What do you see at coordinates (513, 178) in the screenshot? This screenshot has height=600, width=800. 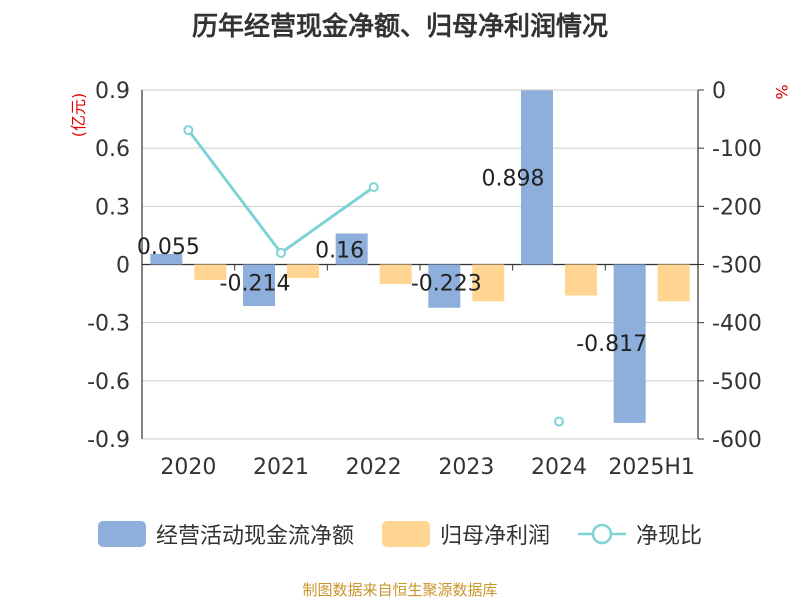 I see `data-label-cashflow: 0.898` at bounding box center [513, 178].